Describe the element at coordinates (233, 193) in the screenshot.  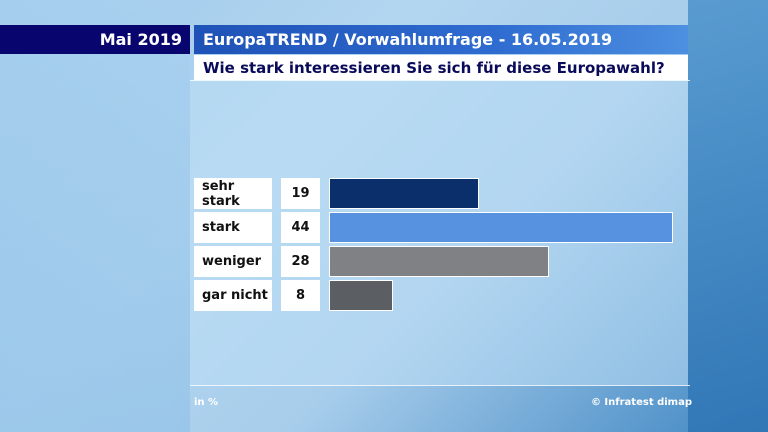
I see `category-label: sehr stark` at that location.